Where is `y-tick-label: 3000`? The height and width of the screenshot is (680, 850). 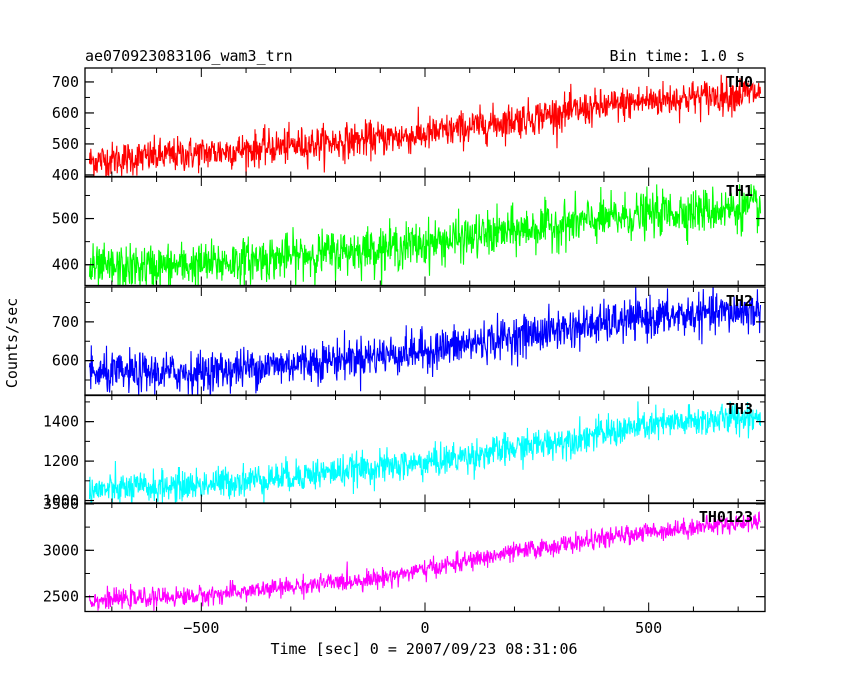 y-tick-label: 3000 is located at coordinates (61, 550).